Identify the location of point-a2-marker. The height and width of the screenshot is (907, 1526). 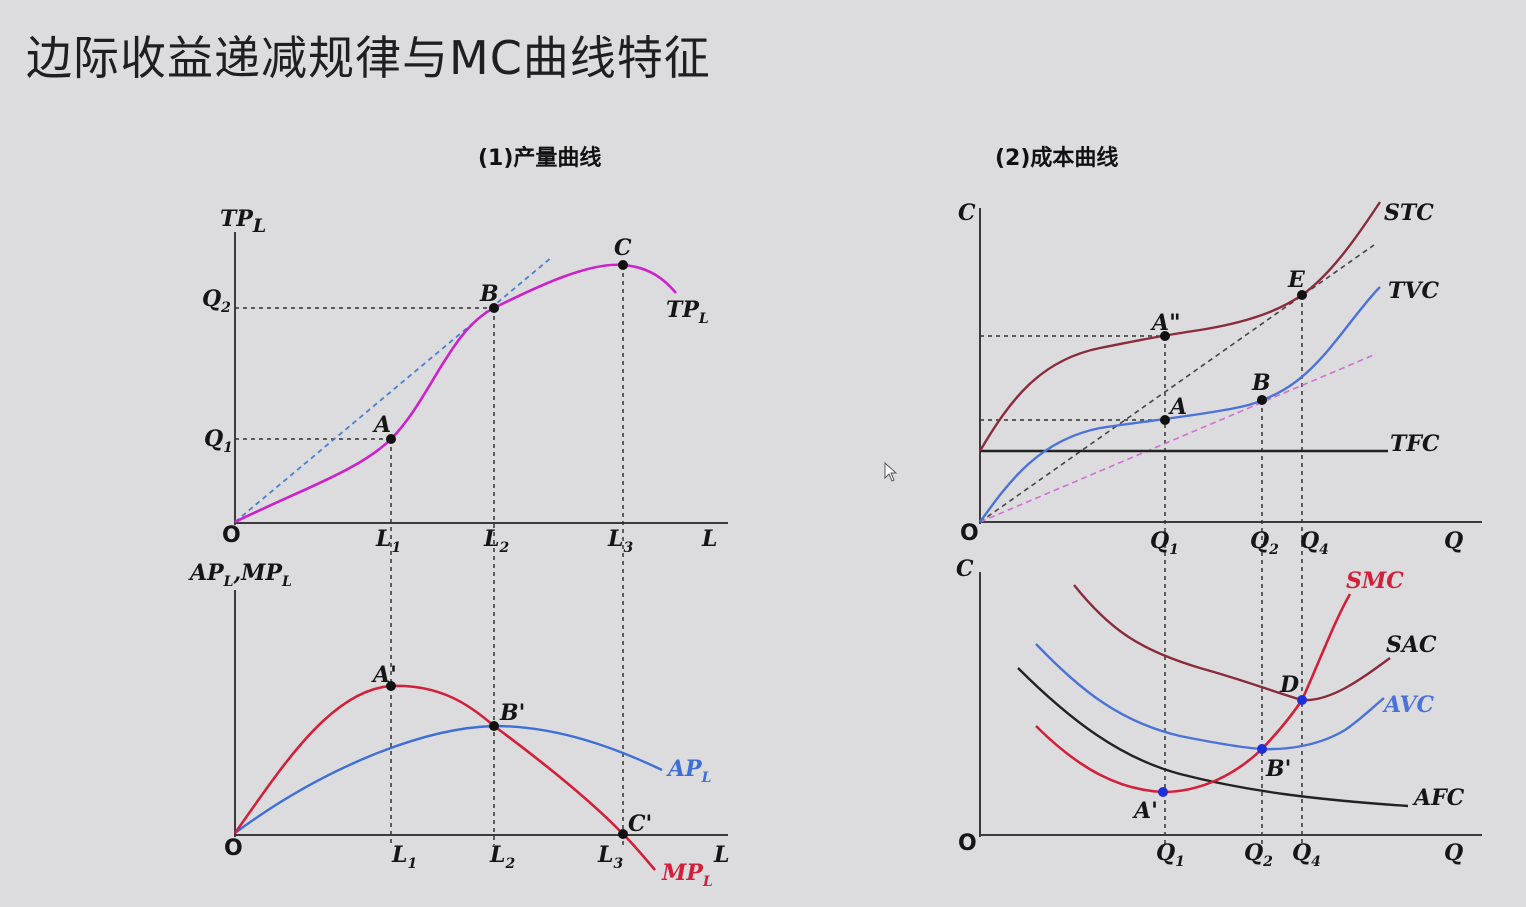
(1165, 336).